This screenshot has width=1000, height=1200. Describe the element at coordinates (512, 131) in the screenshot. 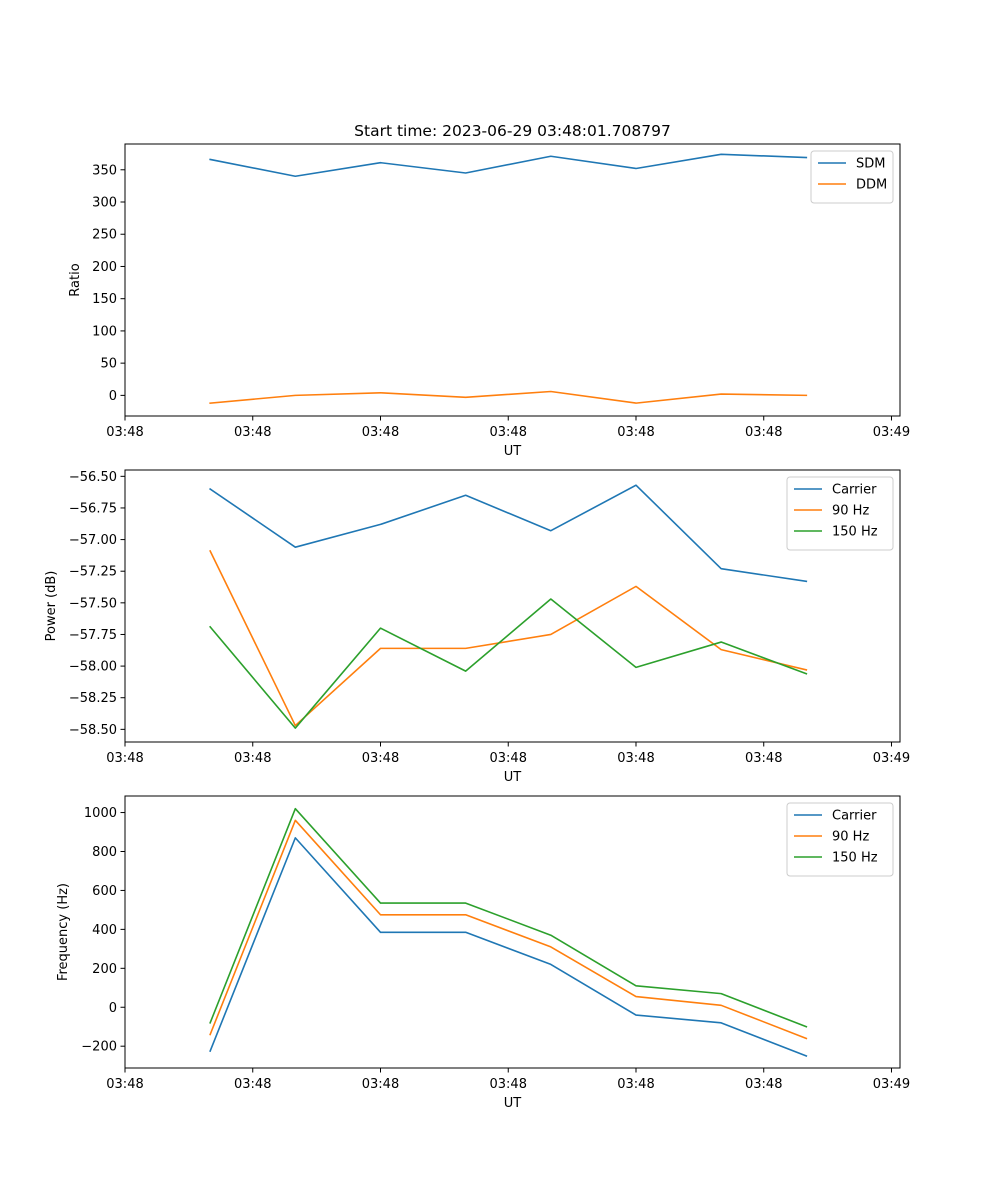

I see `chart-title: Start time: 2023-06-29 03:48:01.708797` at that location.